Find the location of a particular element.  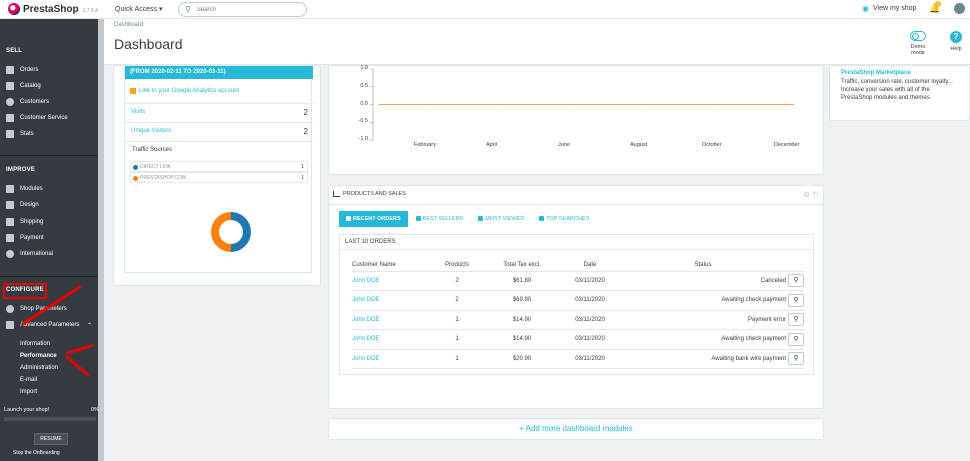

marketplace-title: PrestaShop Marketplace is located at coordinates (876, 73).